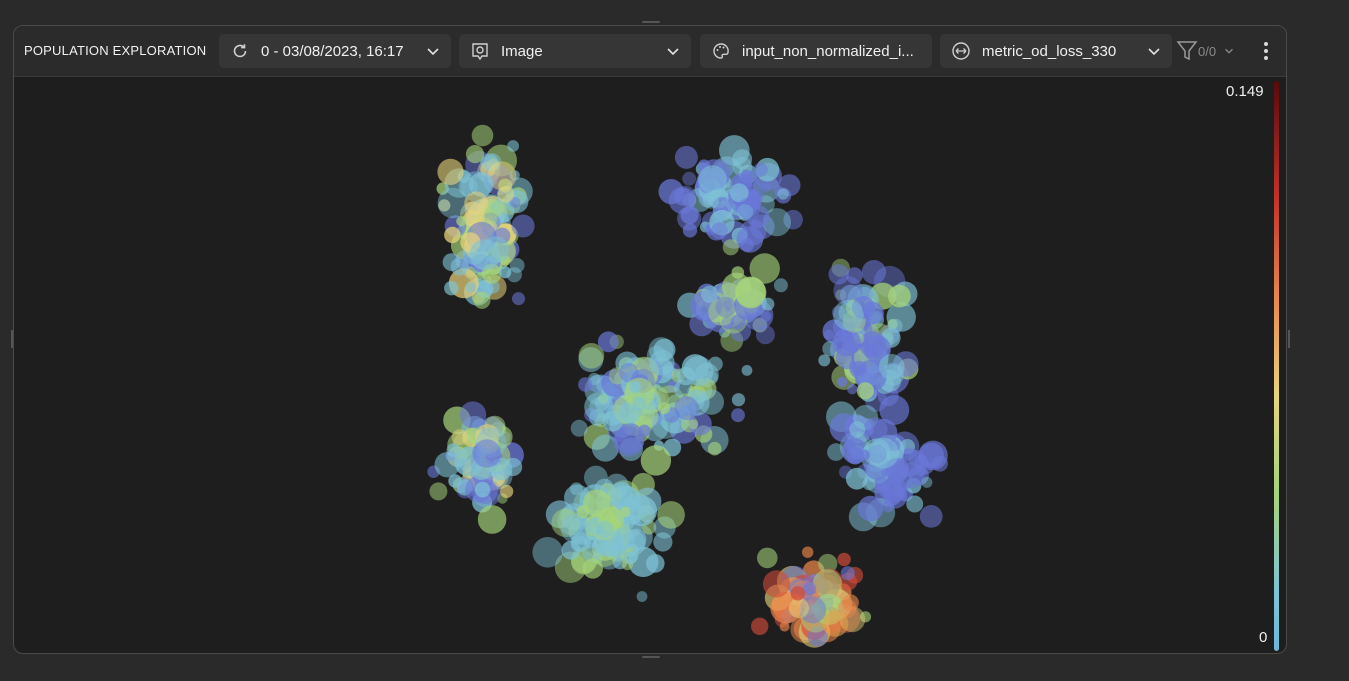 This screenshot has width=1349, height=681. I want to click on panel-drag-handle-bottom, so click(651, 657).